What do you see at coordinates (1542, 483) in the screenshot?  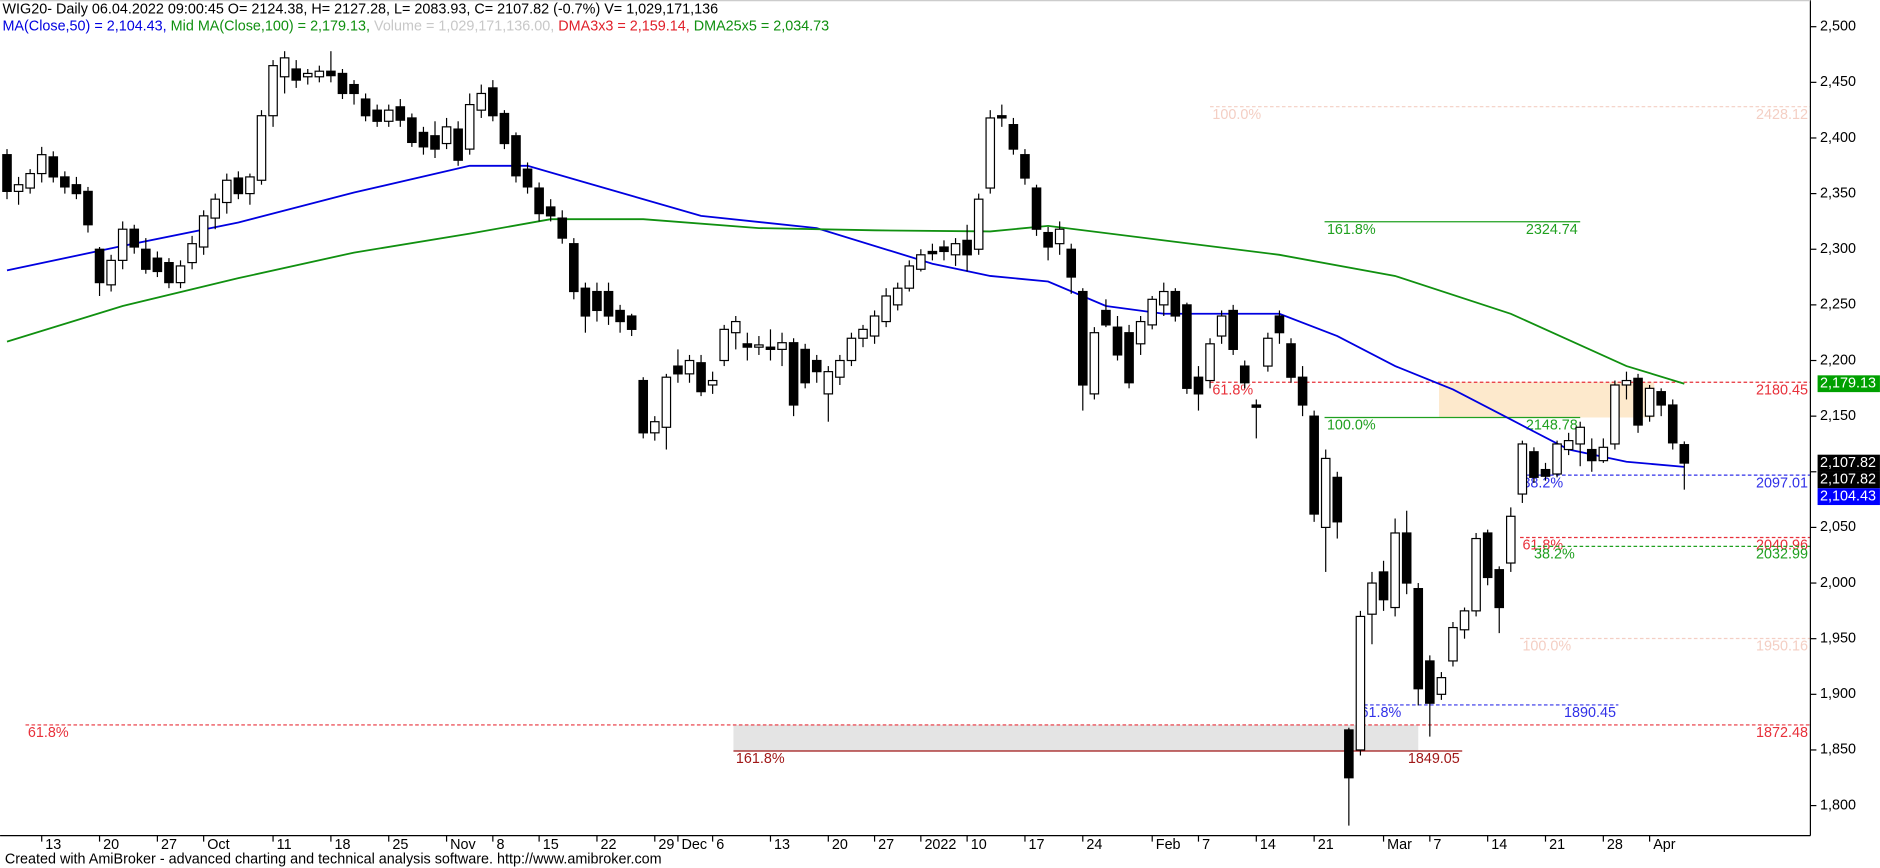 I see `fib-pct: 38.2%` at bounding box center [1542, 483].